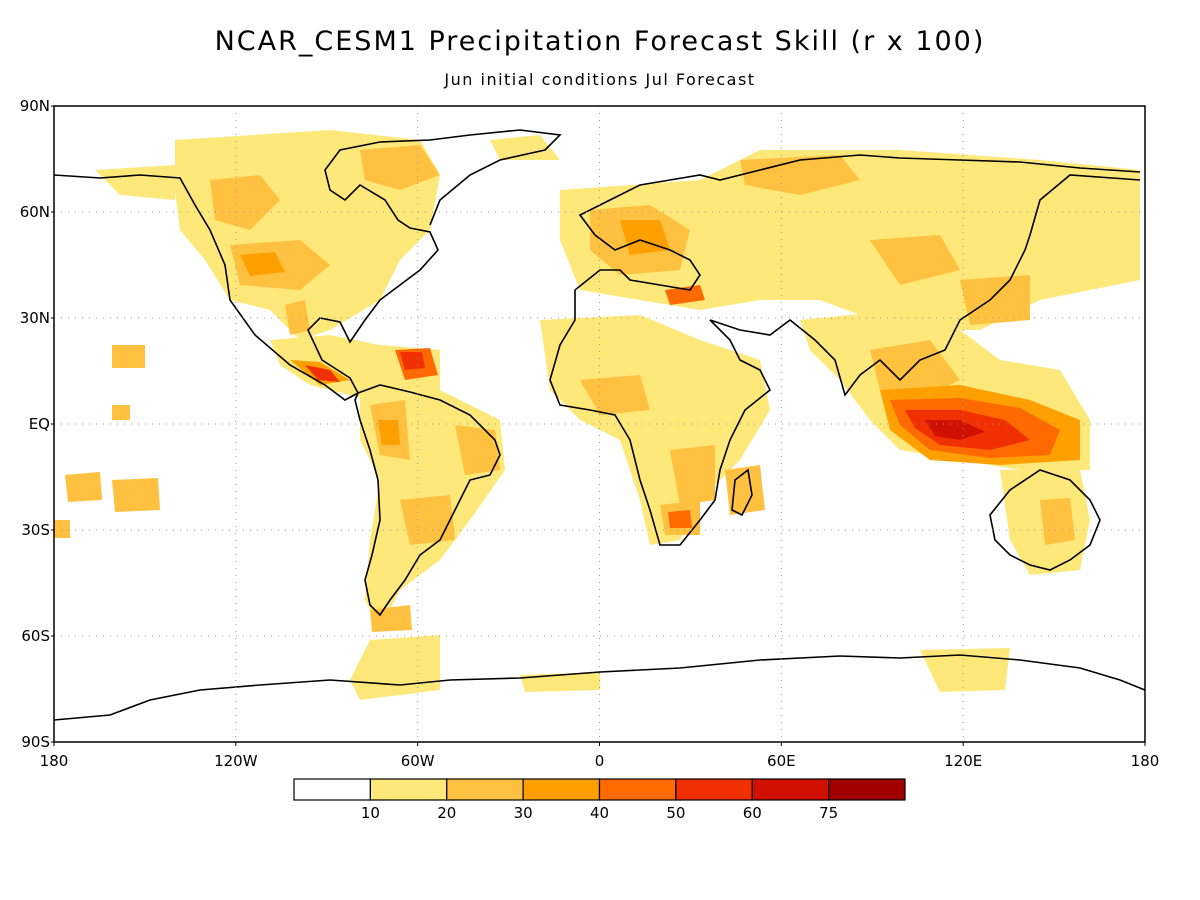  I want to click on lon-tick-label: 60W, so click(418, 761).